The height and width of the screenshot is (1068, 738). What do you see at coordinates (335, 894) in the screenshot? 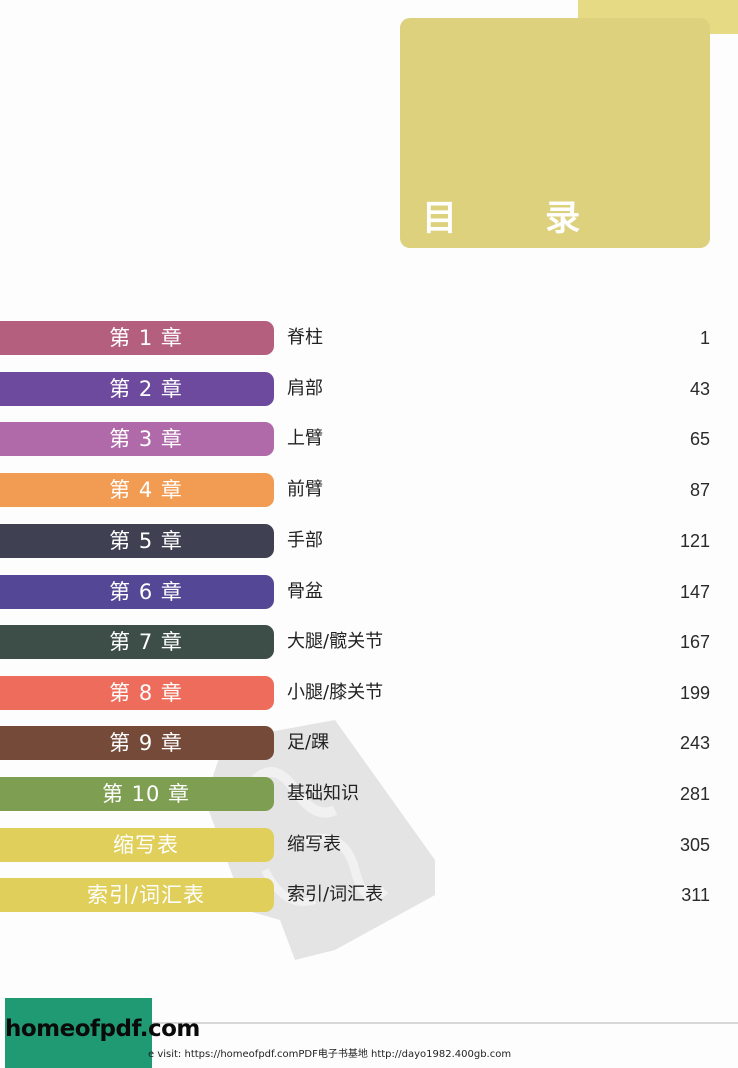
I see `chapter-topic: 索引/词汇表` at bounding box center [335, 894].